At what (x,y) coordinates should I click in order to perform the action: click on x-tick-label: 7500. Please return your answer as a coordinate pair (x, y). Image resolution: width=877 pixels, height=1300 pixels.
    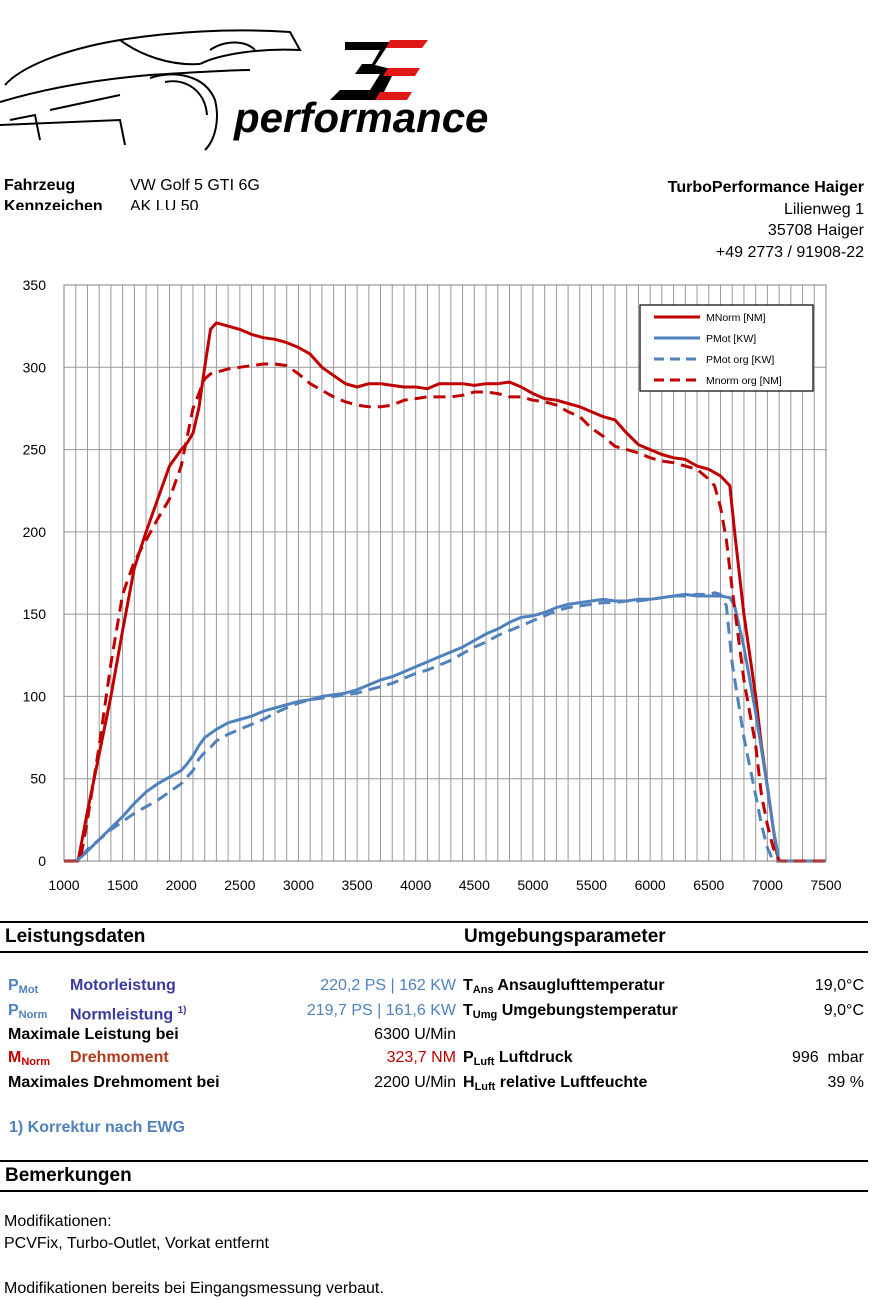
    Looking at the image, I should click on (825, 885).